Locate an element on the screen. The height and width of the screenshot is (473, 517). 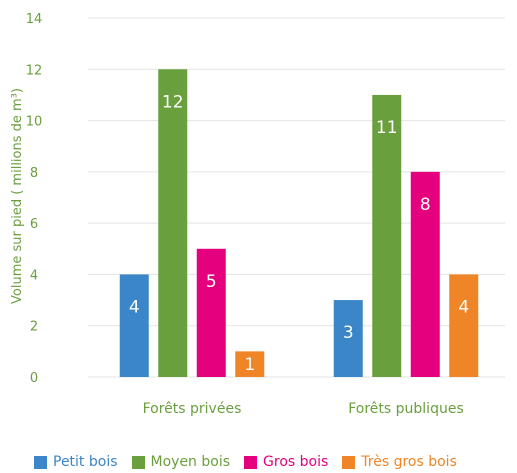
legend-label: Très gros bois is located at coordinates (409, 462).